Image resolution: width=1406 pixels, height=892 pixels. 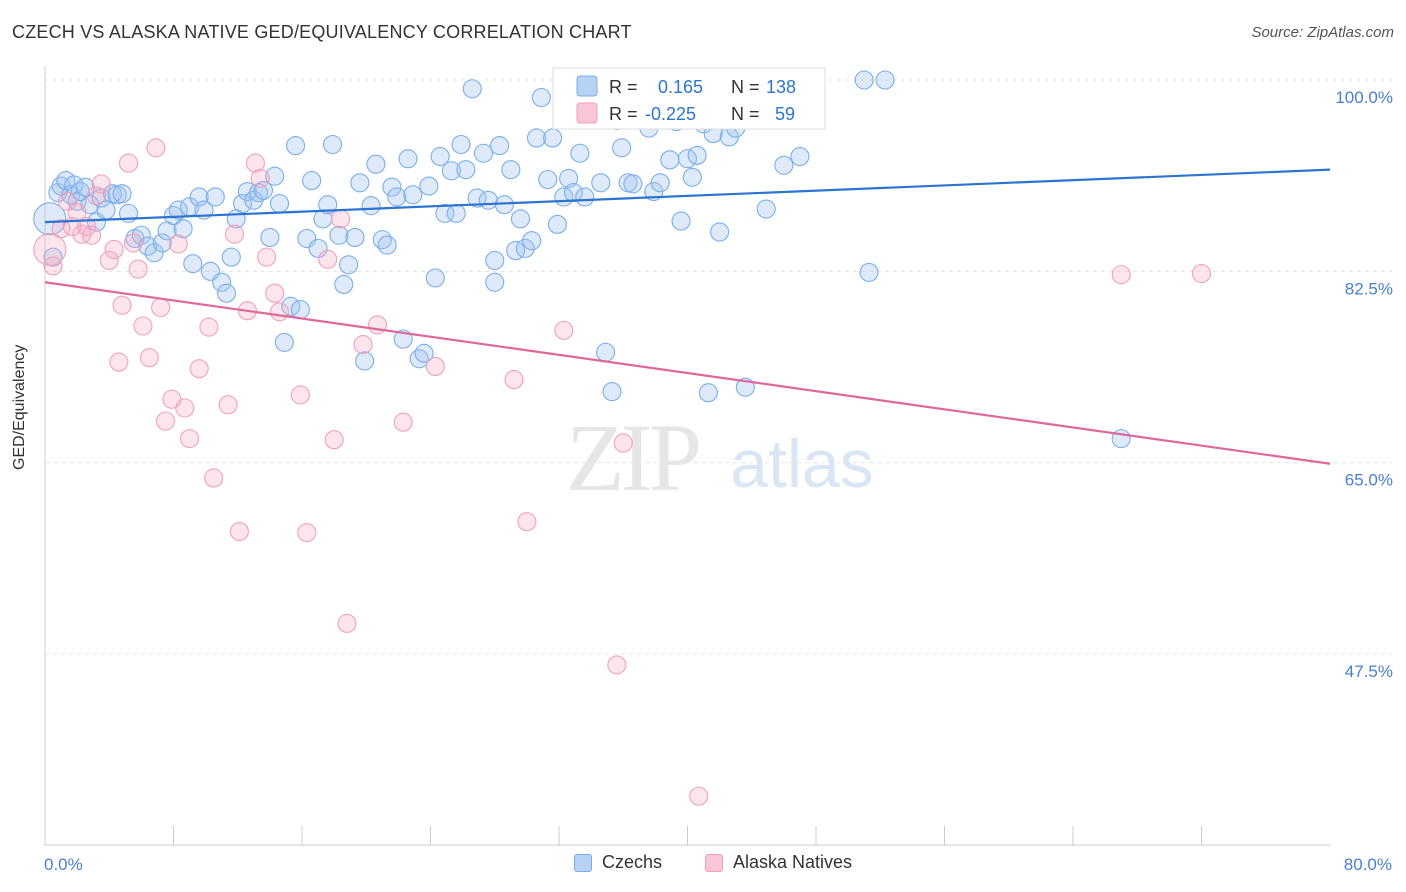 I want to click on x-tick-label-0: 0.0%, so click(x=63, y=864).